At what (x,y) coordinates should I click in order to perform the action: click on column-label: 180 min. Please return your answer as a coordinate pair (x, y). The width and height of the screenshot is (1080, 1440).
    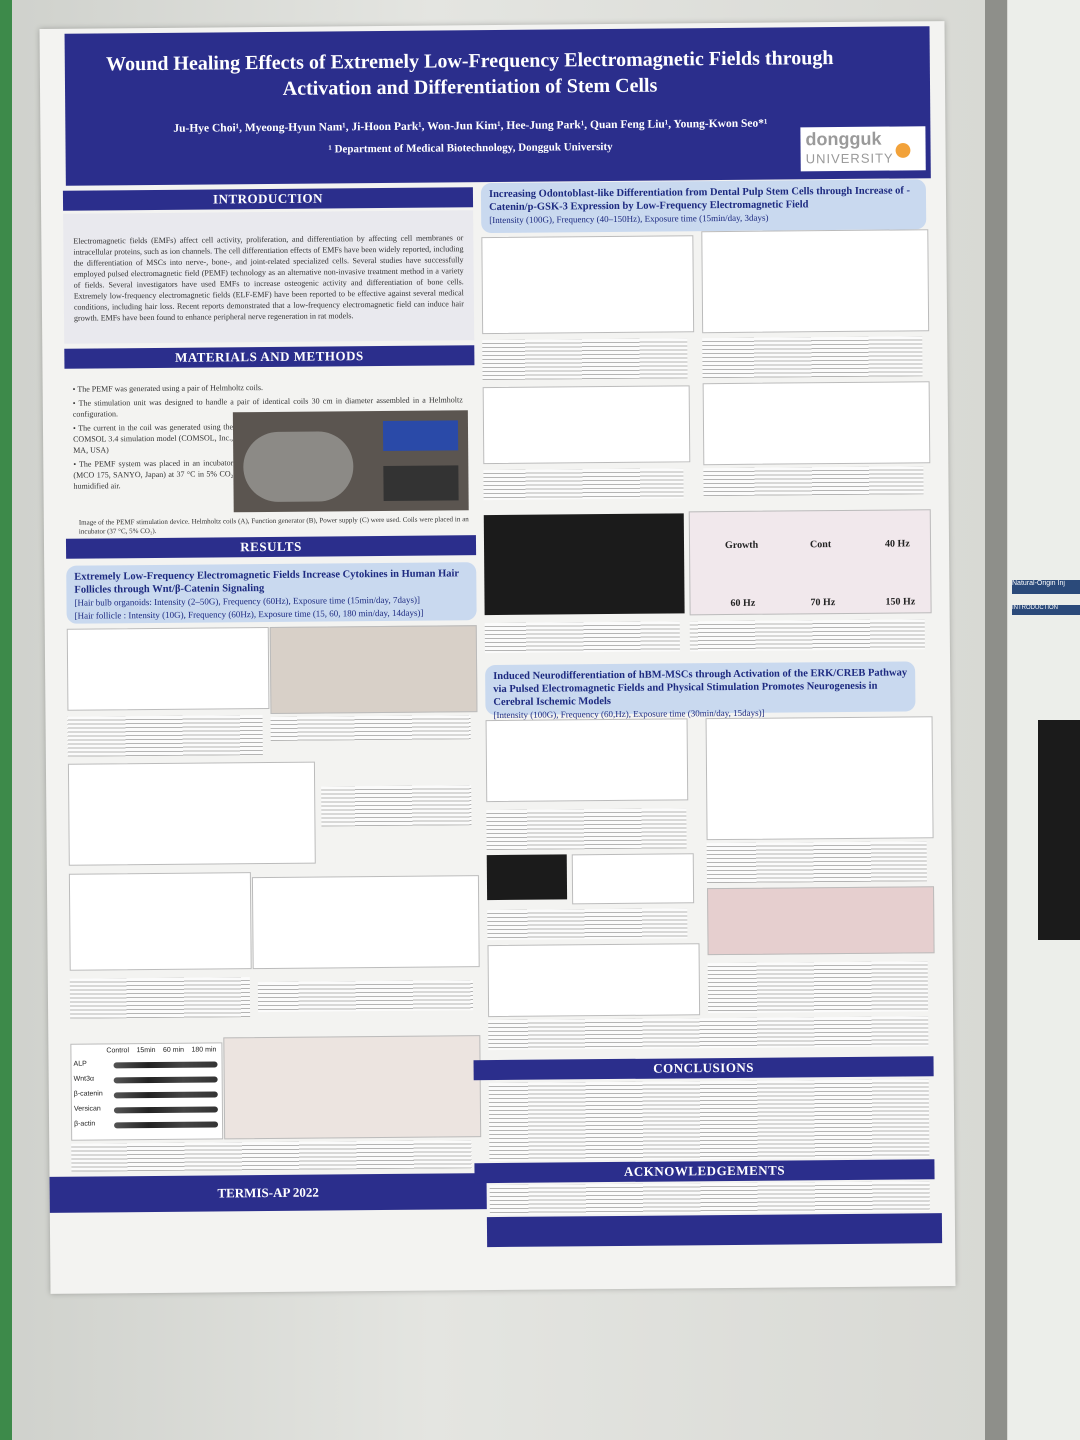
    Looking at the image, I should click on (204, 1050).